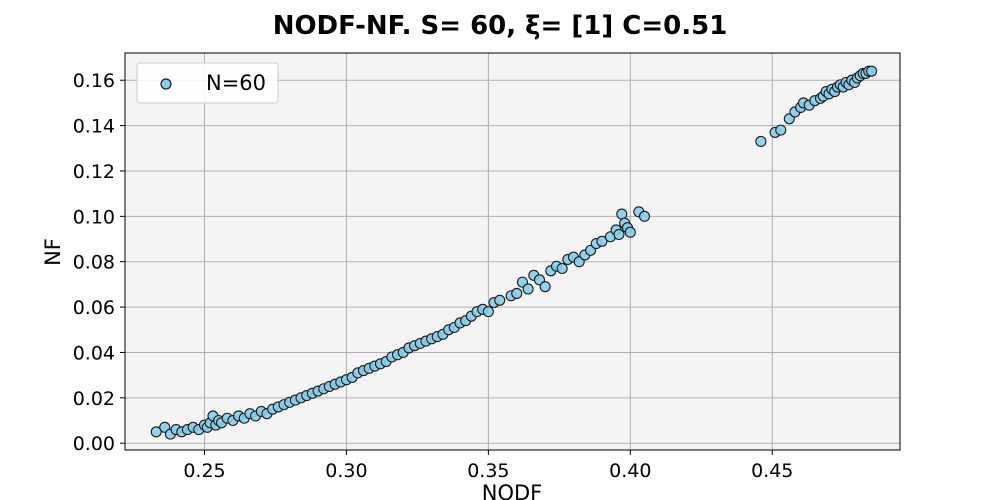  I want to click on x-axis-ticks: 0.25 0.30 0.35 0.40 0.45, so click(488, 466).